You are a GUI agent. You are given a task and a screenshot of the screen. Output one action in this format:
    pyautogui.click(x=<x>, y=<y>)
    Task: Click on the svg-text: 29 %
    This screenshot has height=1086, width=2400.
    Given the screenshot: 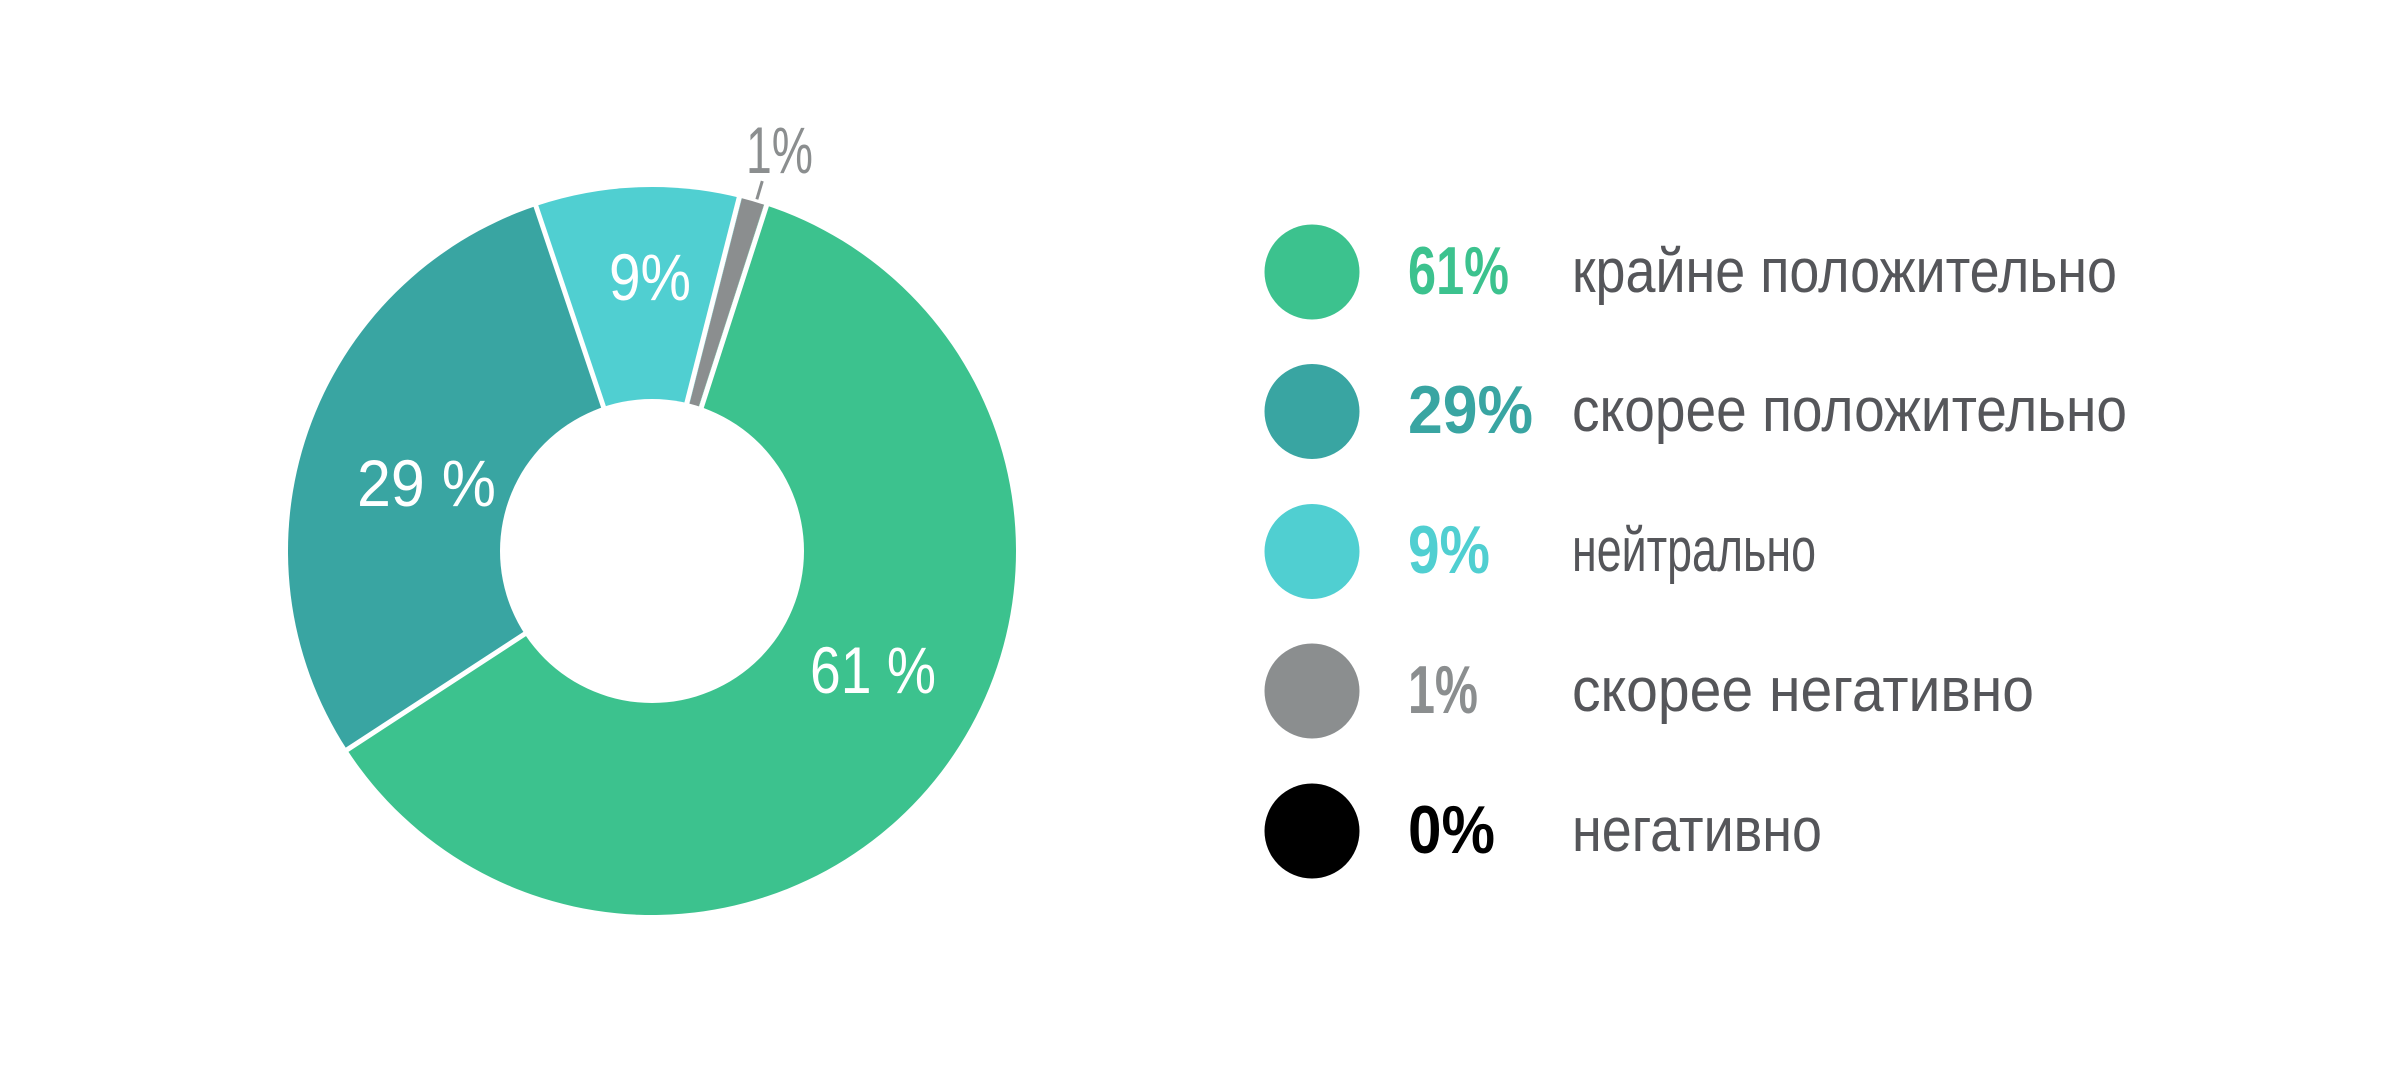 What is the action you would take?
    pyautogui.click(x=426, y=483)
    